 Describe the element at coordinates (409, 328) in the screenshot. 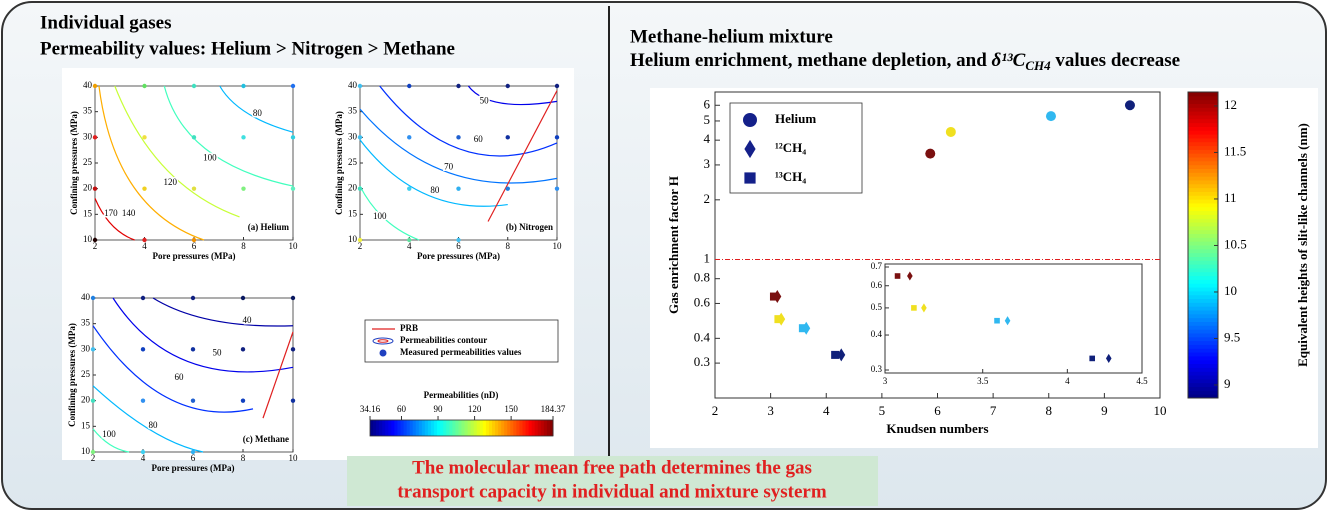

I see `legend-label: PRB` at that location.